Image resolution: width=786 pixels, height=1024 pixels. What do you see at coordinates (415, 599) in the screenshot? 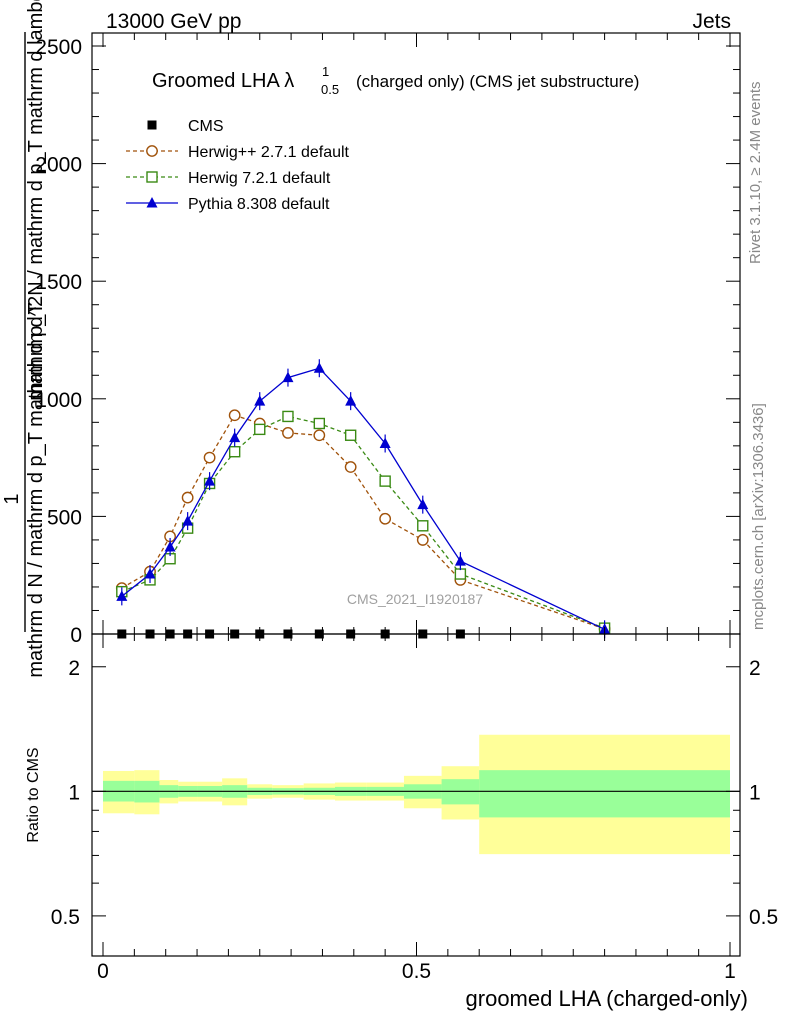
I see `analysis-id-label: CMS_2021_I1920187` at bounding box center [415, 599].